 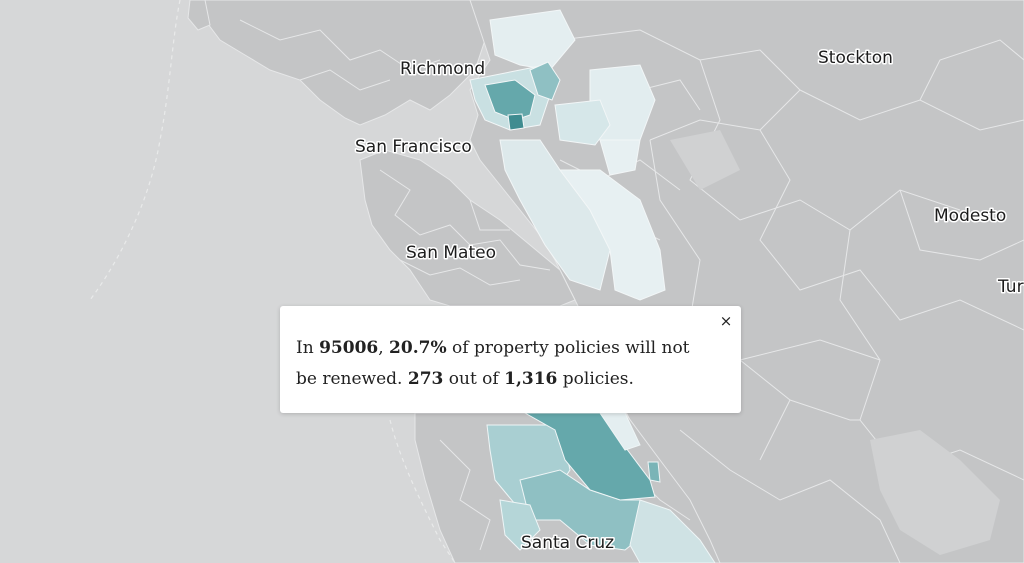 I want to click on coastal-boundary, so click(x=135, y=150).